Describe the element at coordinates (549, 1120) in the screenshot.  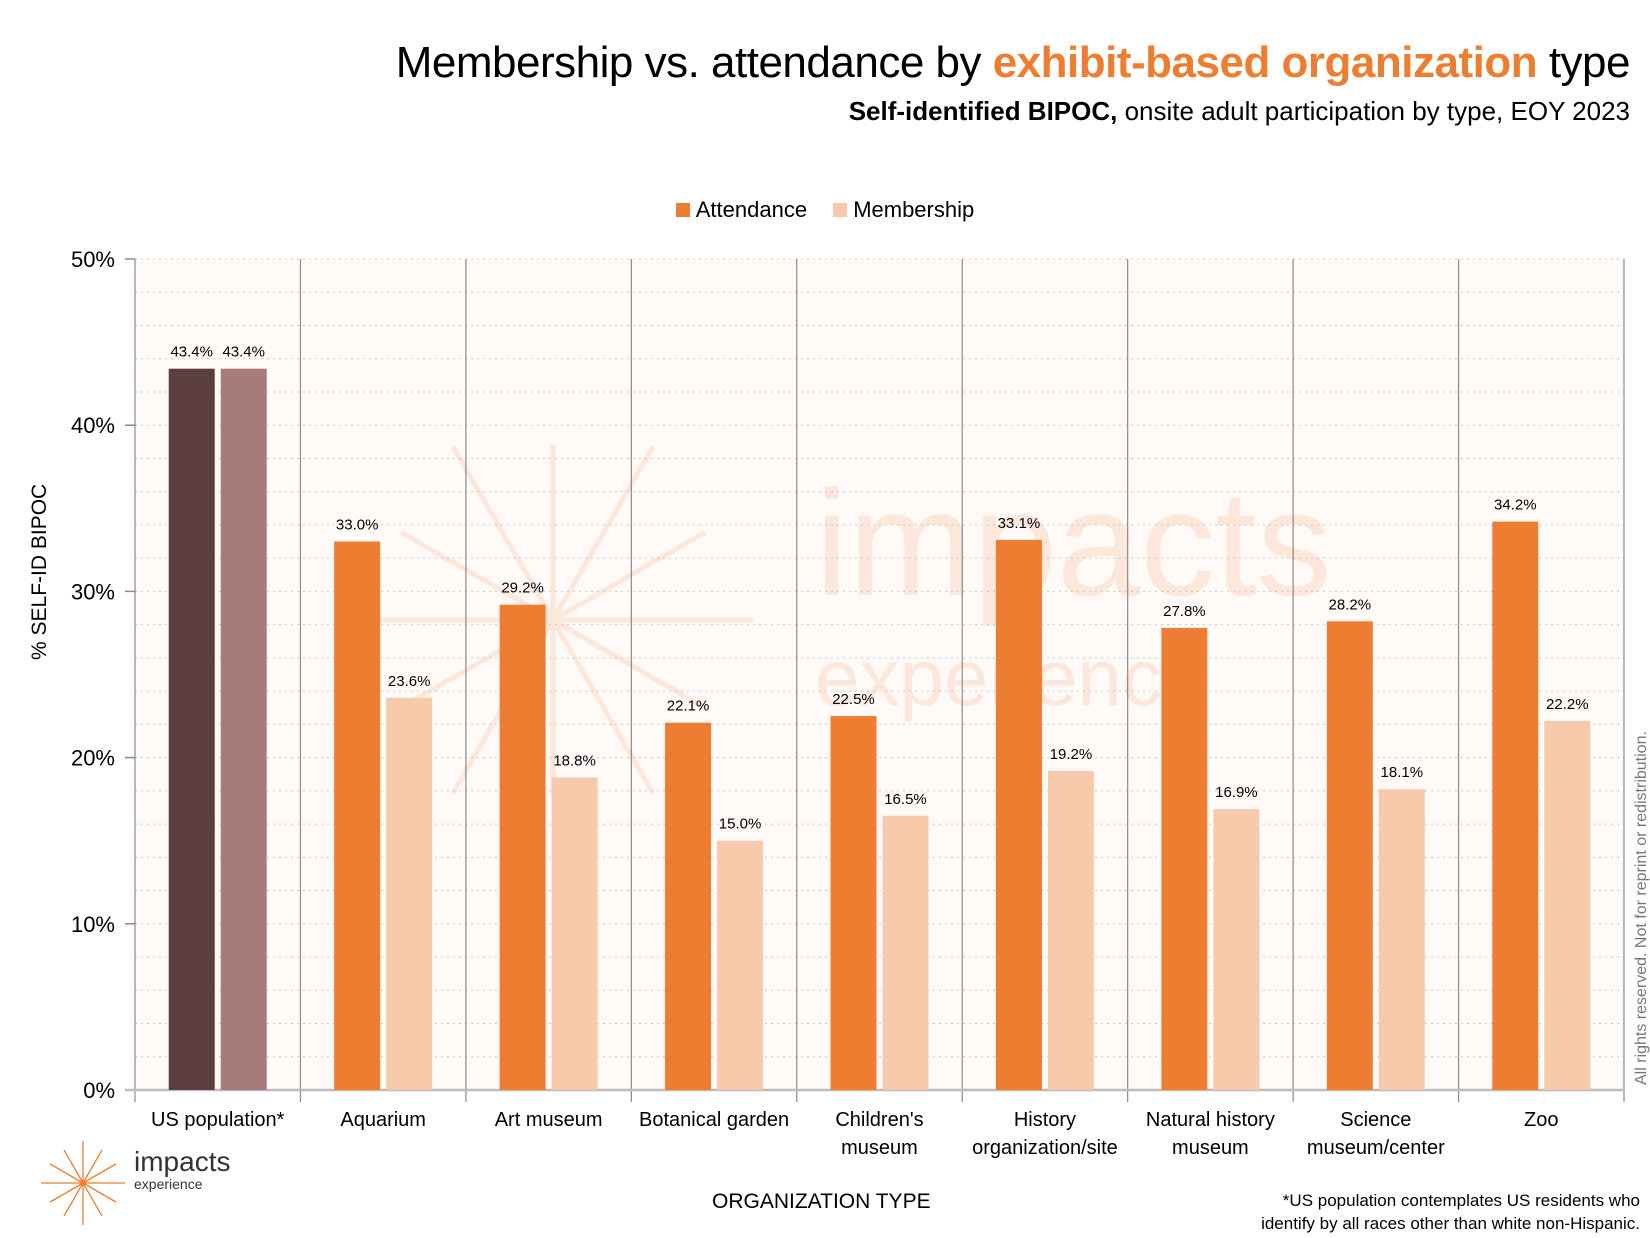
I see `x-category-label: Art museum` at that location.